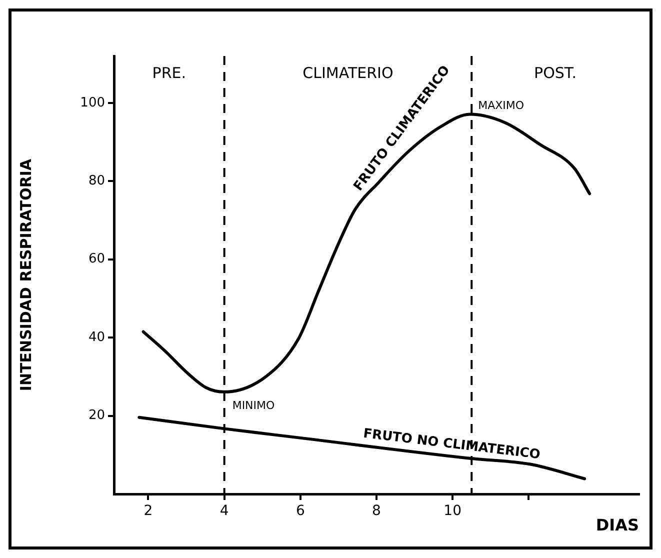 This screenshot has width=661, height=558. What do you see at coordinates (96, 337) in the screenshot?
I see `y-tick-label: 40` at bounding box center [96, 337].